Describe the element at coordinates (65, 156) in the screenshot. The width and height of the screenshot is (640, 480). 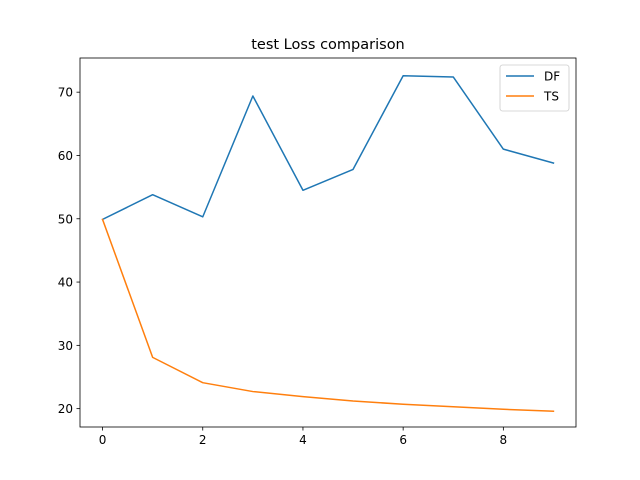
I see `y-tick-label: 60` at that location.